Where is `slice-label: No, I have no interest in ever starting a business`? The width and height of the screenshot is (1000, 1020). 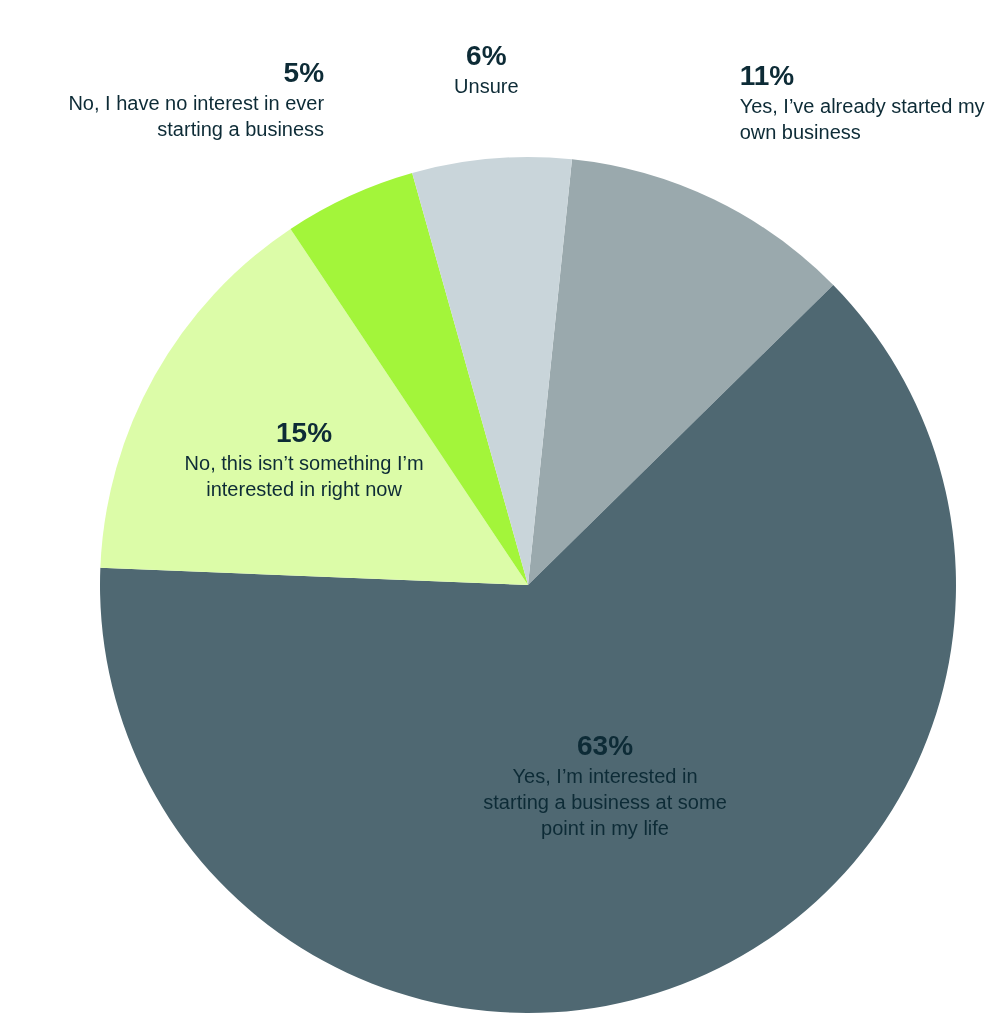 slice-label: No, I have no interest in ever starting a business is located at coordinates (196, 115).